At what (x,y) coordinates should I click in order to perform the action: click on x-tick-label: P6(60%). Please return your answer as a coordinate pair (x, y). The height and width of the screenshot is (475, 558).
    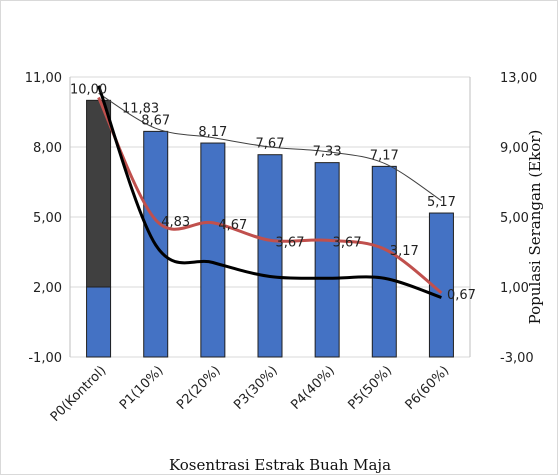
    Looking at the image, I should click on (428, 388).